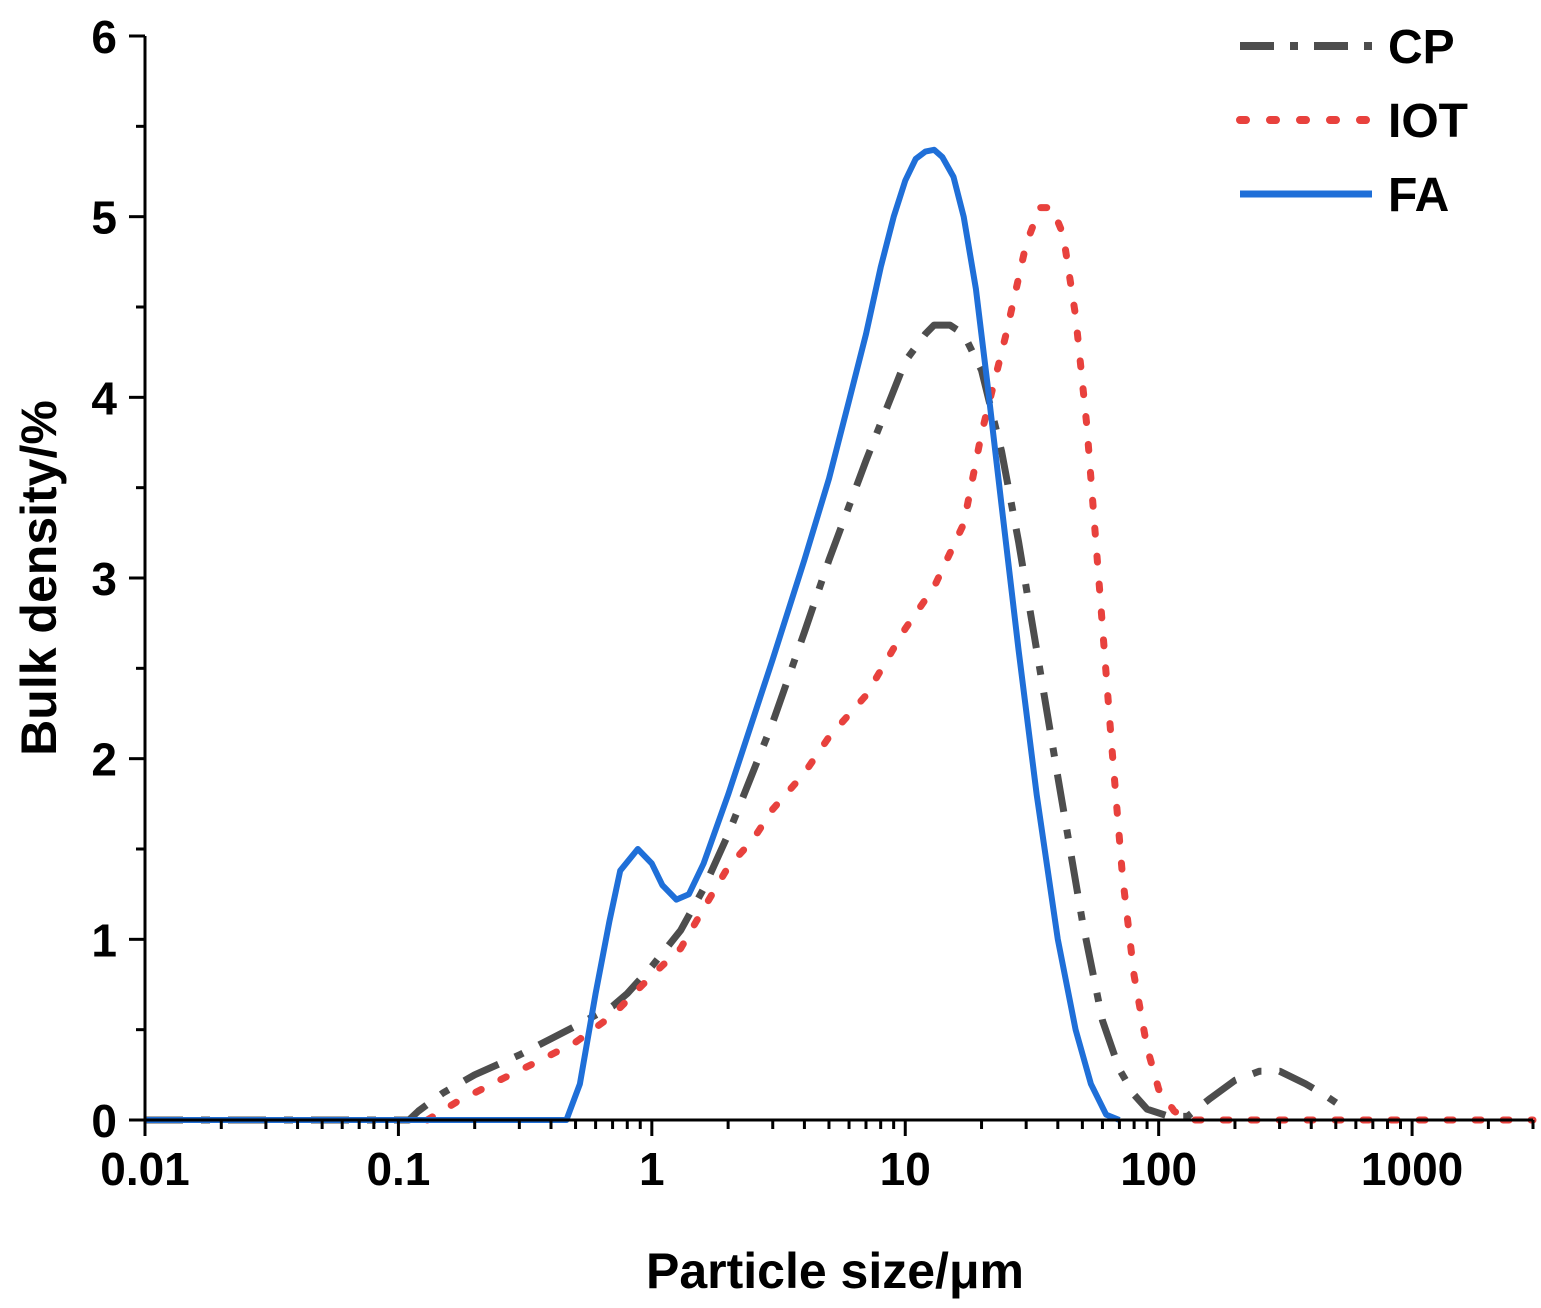 This screenshot has width=1541, height=1308. What do you see at coordinates (145, 1169) in the screenshot?
I see `x-tick-label: 0.01` at bounding box center [145, 1169].